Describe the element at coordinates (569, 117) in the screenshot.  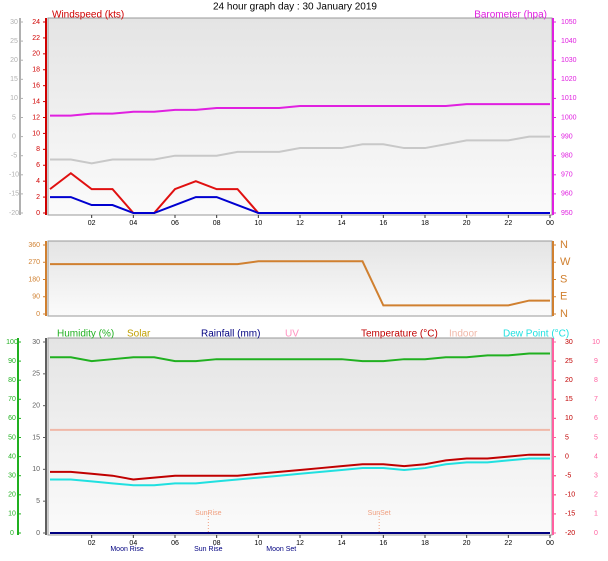
I see `y-tick-label: 1000` at that location.